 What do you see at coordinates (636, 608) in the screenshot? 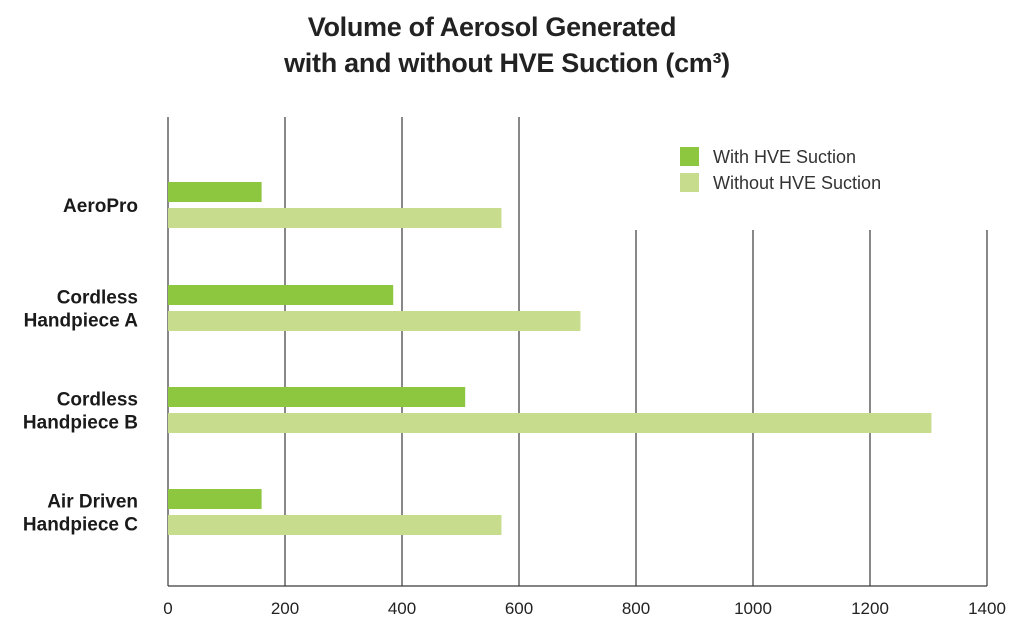
I see `x-tick-label: 800` at bounding box center [636, 608].